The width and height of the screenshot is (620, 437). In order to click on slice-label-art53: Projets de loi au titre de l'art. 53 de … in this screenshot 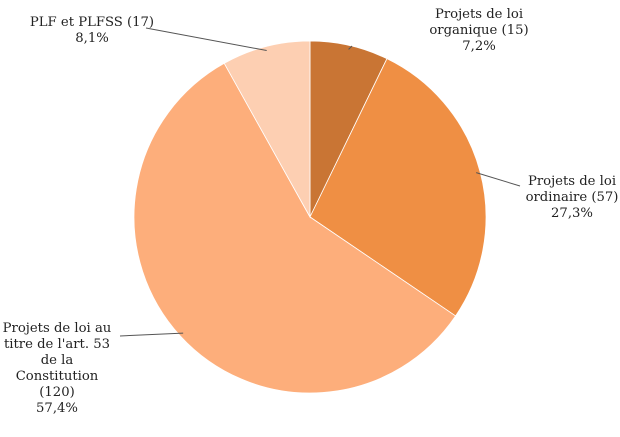, I will do `click(59, 369)`.